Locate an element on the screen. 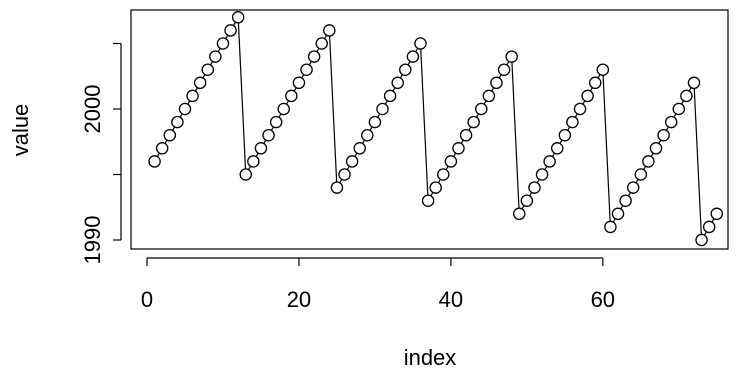  x-tick-label: 40 is located at coordinates (451, 299).